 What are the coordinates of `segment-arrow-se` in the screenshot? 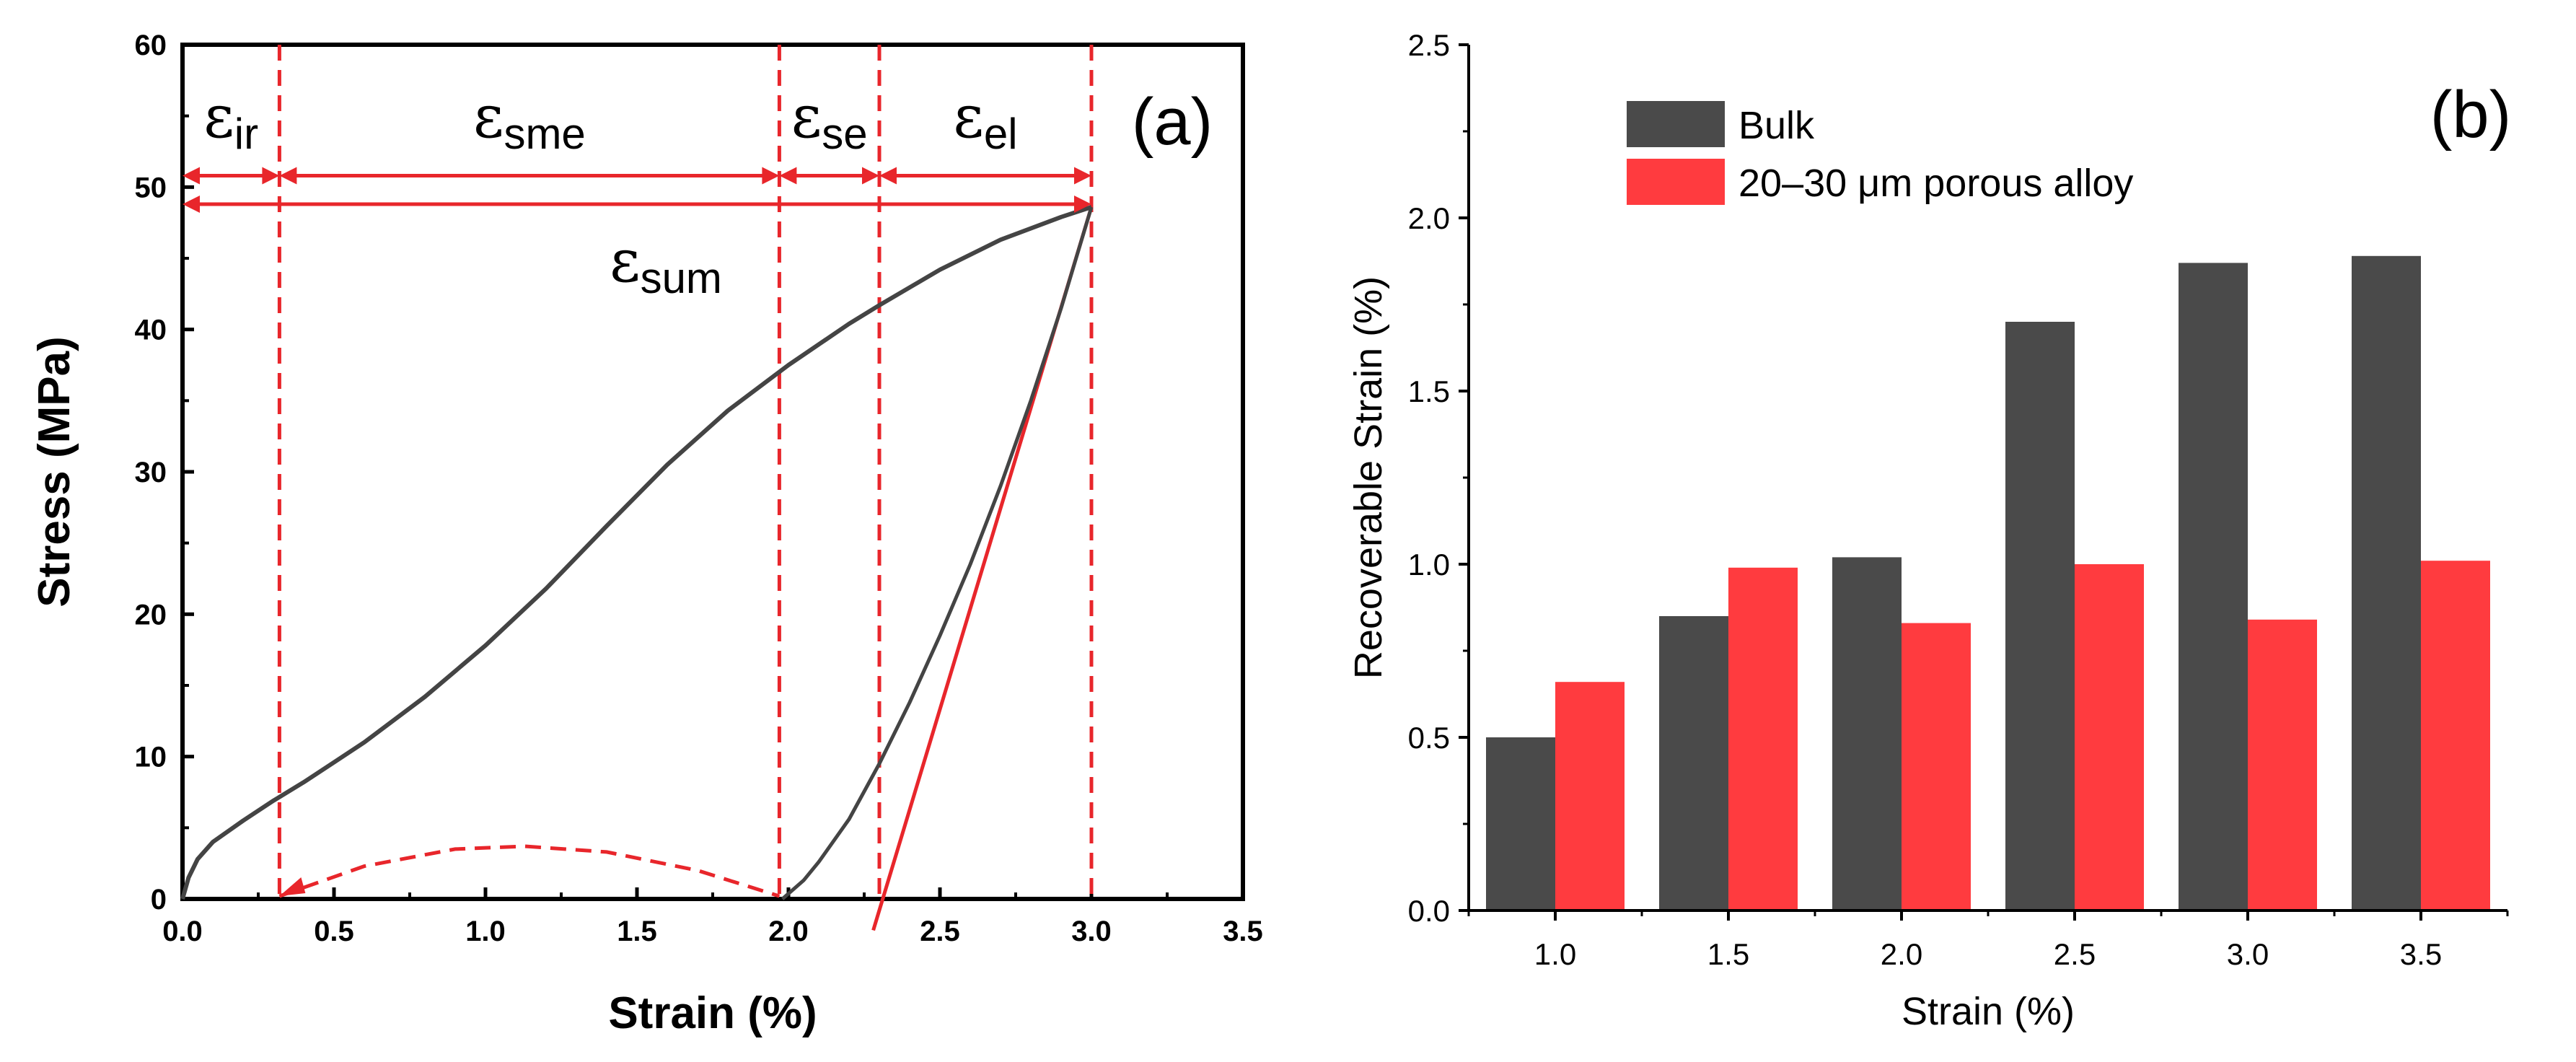 It's located at (829, 176).